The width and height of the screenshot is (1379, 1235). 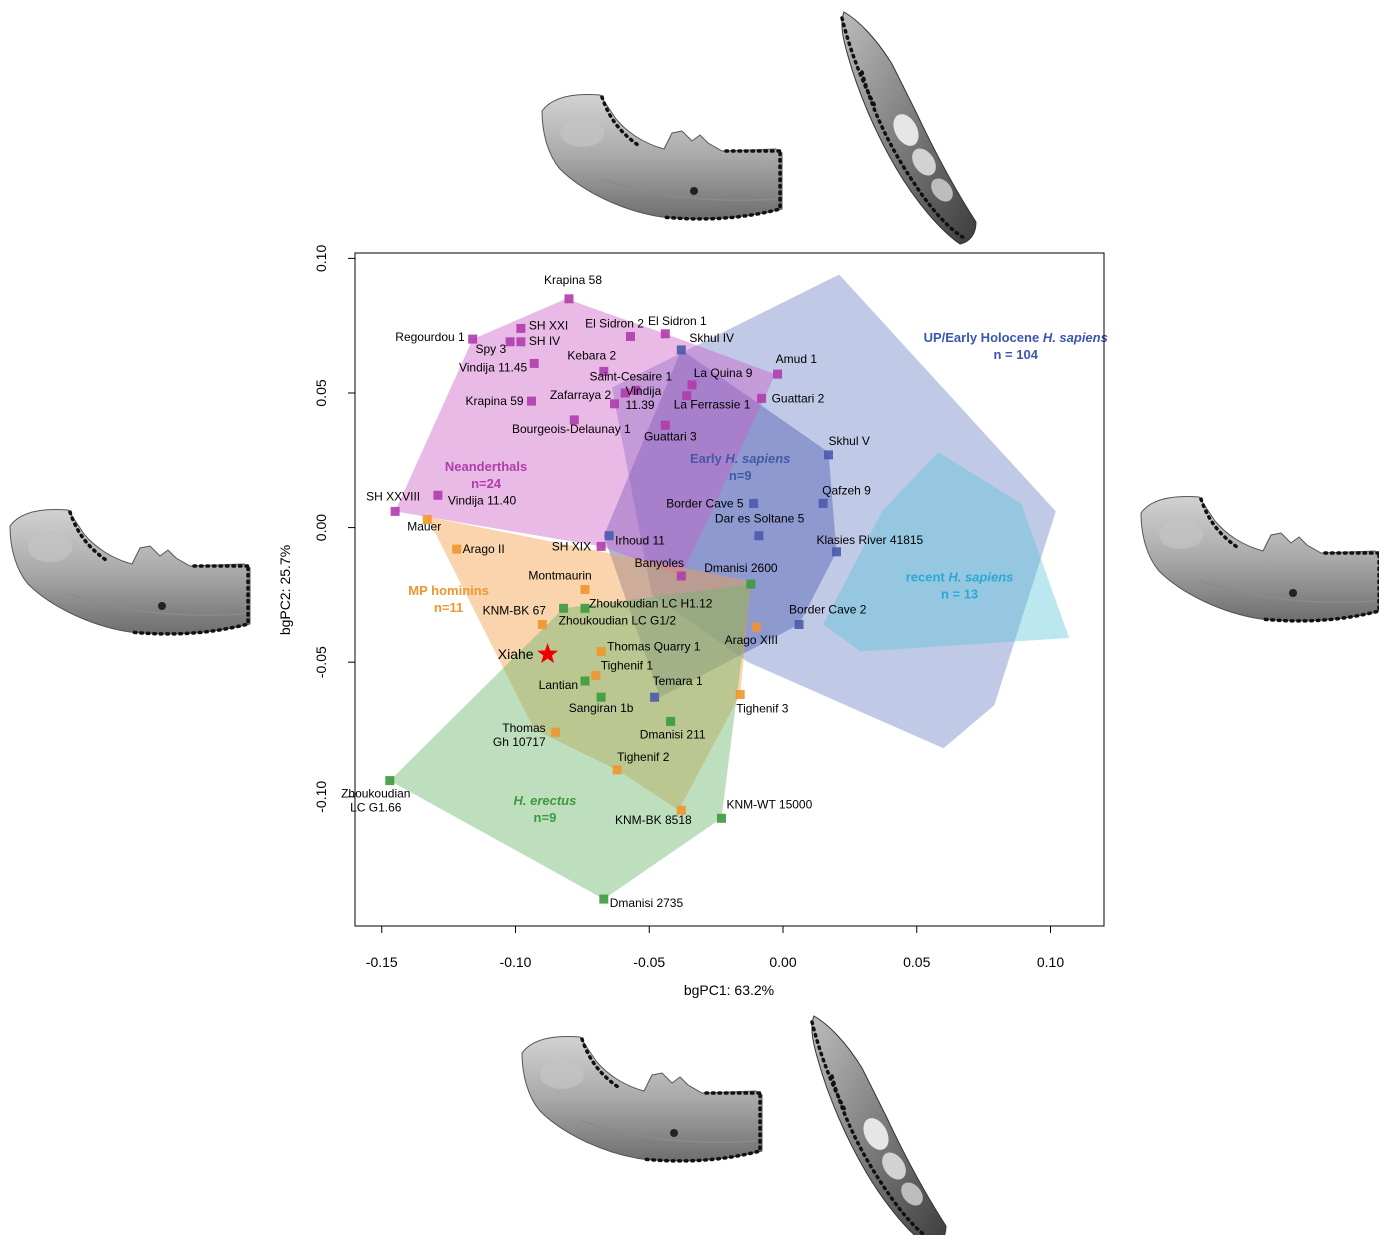 I want to click on x-tick-label: -0.15, so click(x=382, y=962).